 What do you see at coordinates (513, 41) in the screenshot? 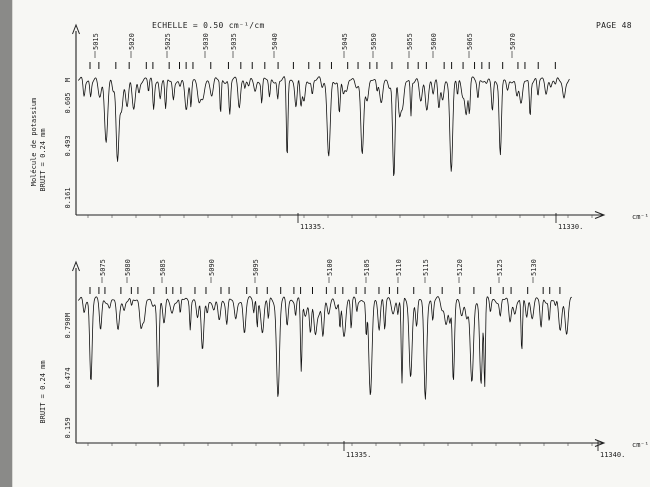
I see `line-number-label: 5070` at bounding box center [513, 41].